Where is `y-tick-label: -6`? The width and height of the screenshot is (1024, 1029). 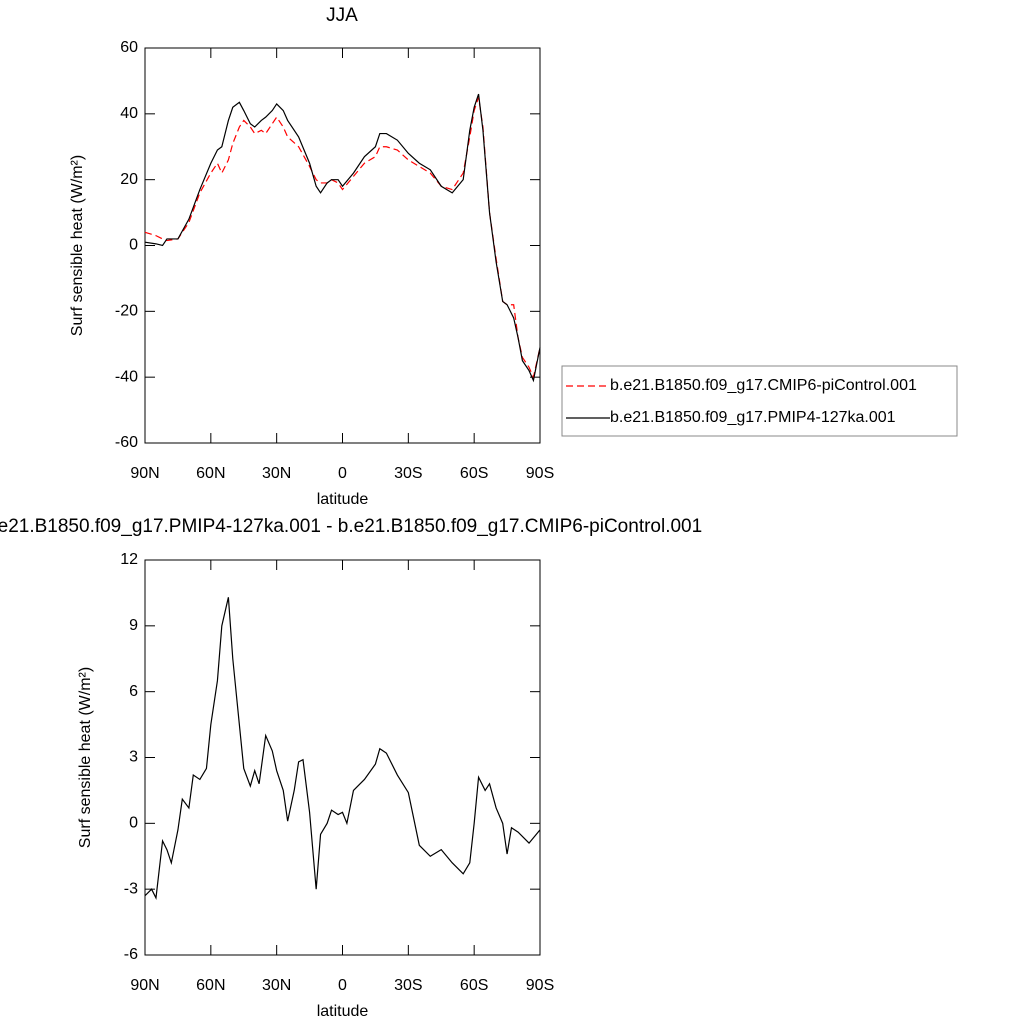 y-tick-label: -6 is located at coordinates (131, 954).